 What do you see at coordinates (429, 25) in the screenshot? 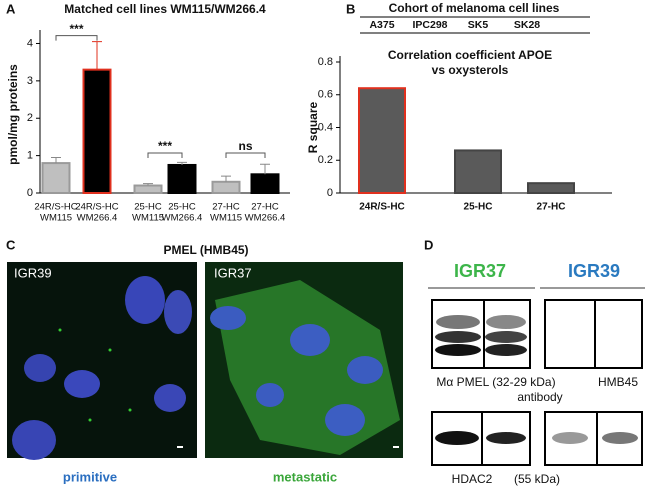
I see `cohort-name: IPC298` at bounding box center [429, 25].